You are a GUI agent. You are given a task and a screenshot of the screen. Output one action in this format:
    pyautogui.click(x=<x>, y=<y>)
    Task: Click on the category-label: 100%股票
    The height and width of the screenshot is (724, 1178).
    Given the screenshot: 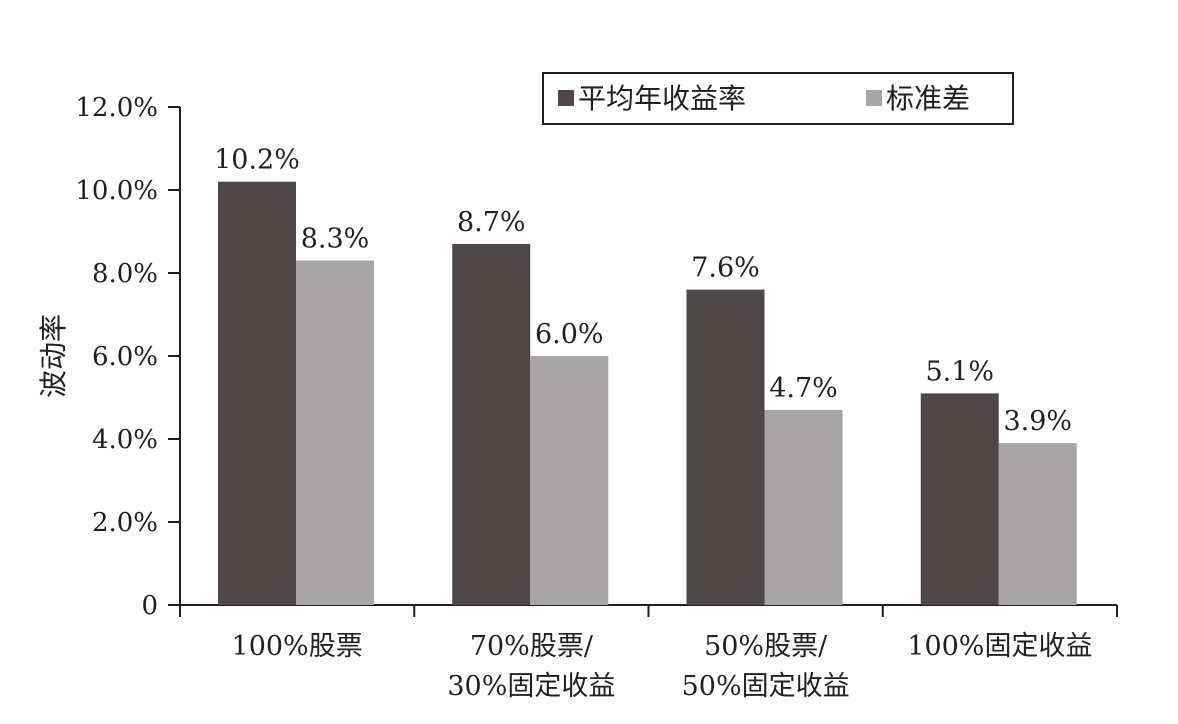 What is the action you would take?
    pyautogui.click(x=297, y=646)
    